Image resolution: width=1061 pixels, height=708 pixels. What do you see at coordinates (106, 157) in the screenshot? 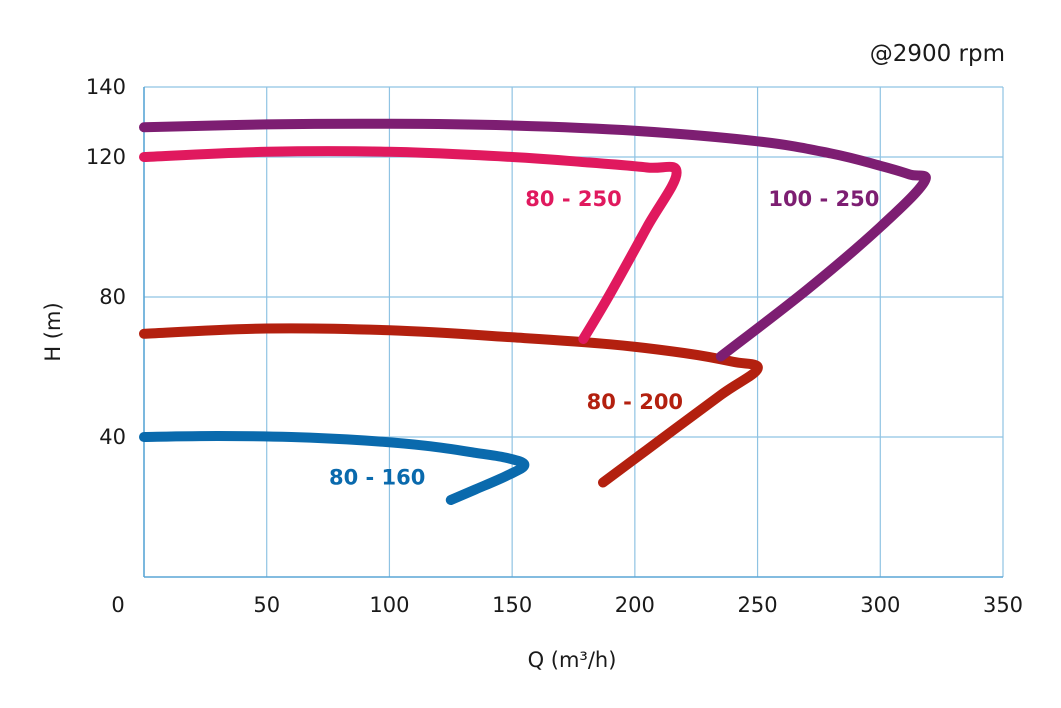
I see `y-tick-label-120: 120` at bounding box center [106, 157].